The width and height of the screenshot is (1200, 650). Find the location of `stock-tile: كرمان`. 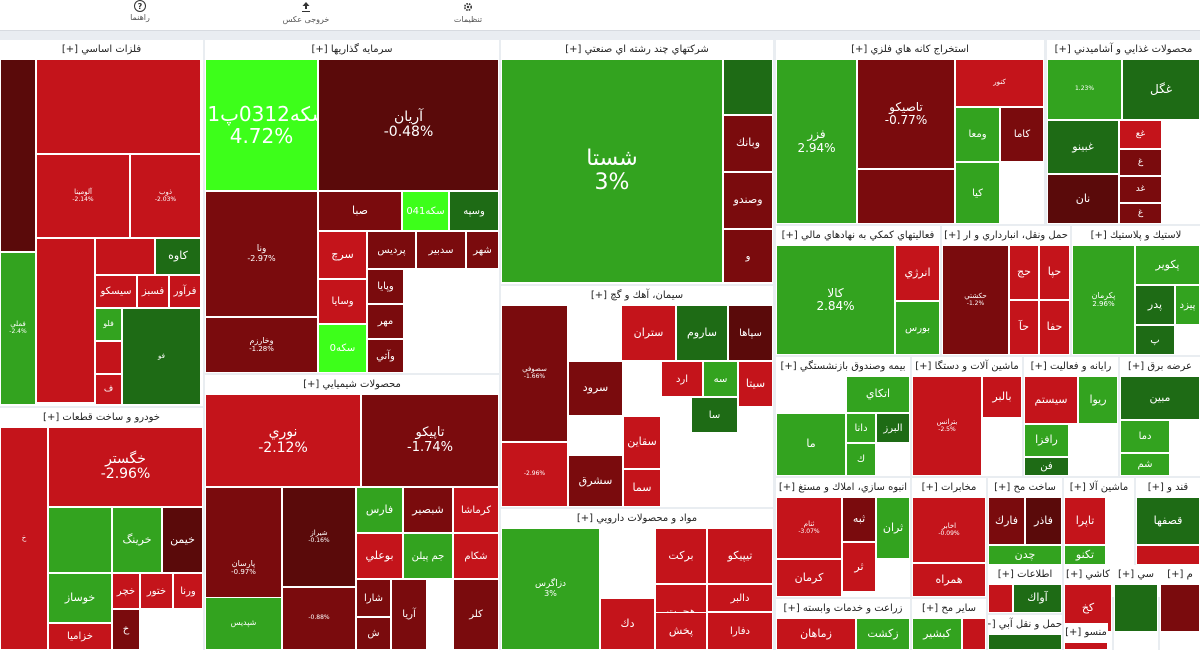

stock-tile: كرمان is located at coordinates (809, 578).